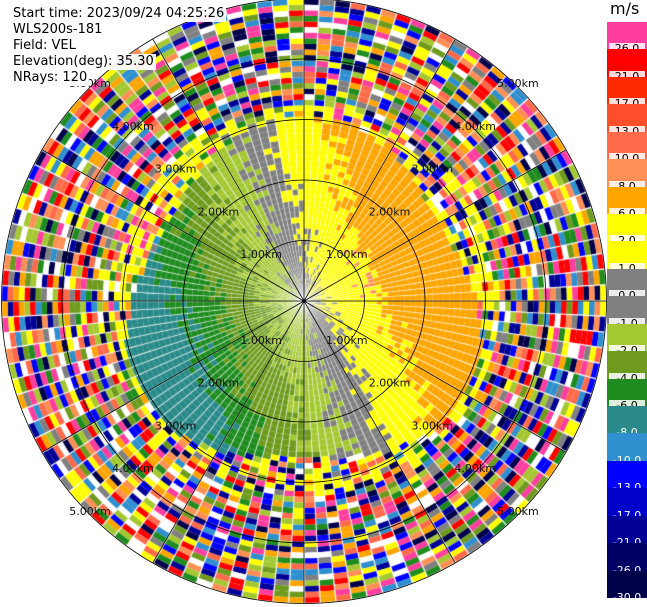 Image resolution: width=647 pixels, height=607 pixels. What do you see at coordinates (83, 62) in the screenshot?
I see `elevation-label: Elevation(deg): 35.30` at bounding box center [83, 62].